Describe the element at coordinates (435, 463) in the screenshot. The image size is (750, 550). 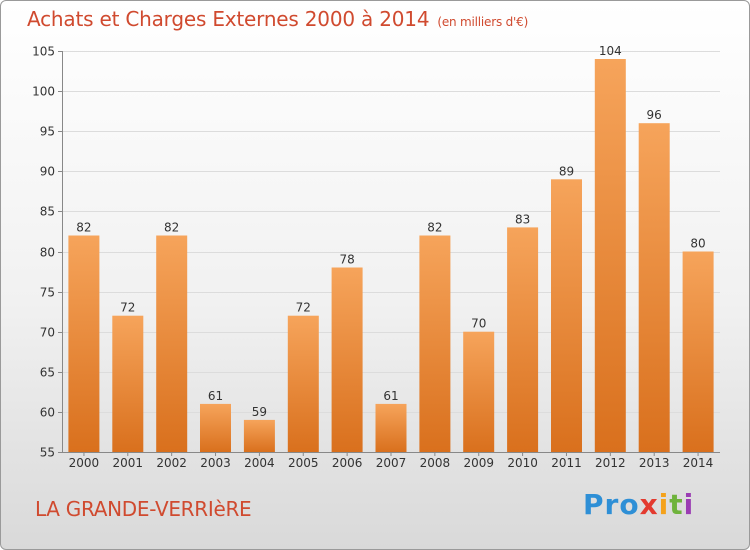
I see `x-tick-label: 2008` at that location.